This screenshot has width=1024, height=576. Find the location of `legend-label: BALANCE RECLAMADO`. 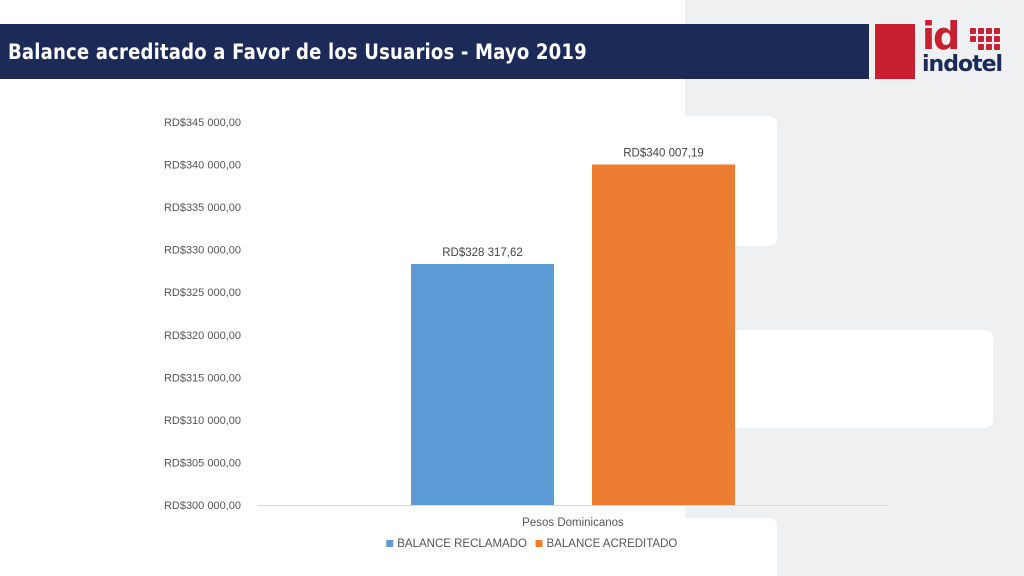

legend-label: BALANCE RECLAMADO is located at coordinates (462, 544).